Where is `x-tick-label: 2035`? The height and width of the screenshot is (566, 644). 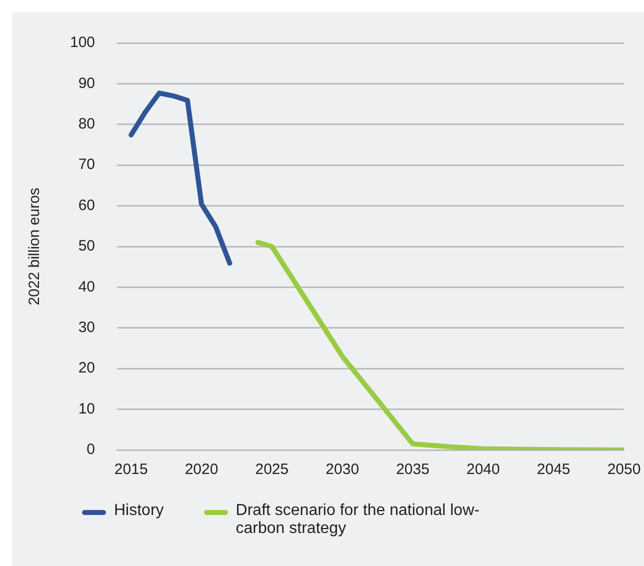
x-tick-label: 2035 is located at coordinates (413, 469).